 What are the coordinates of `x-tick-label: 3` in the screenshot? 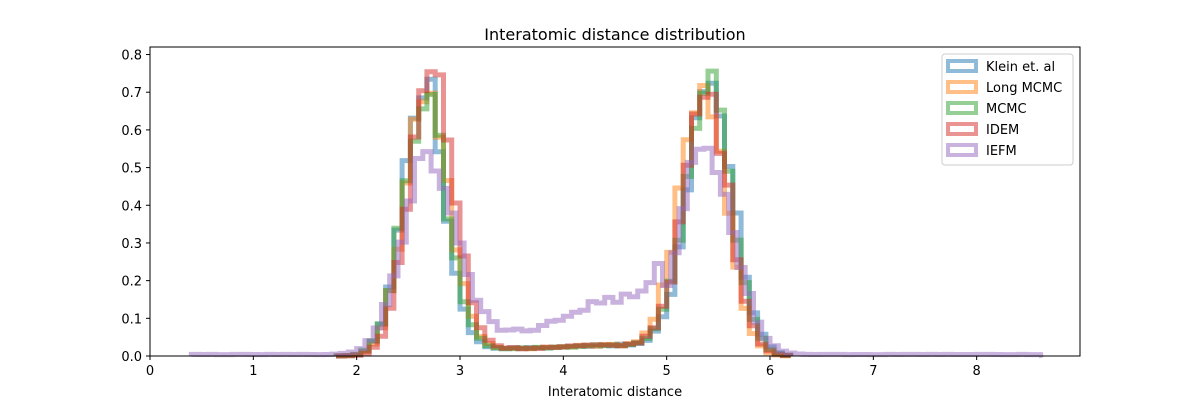 It's located at (460, 371).